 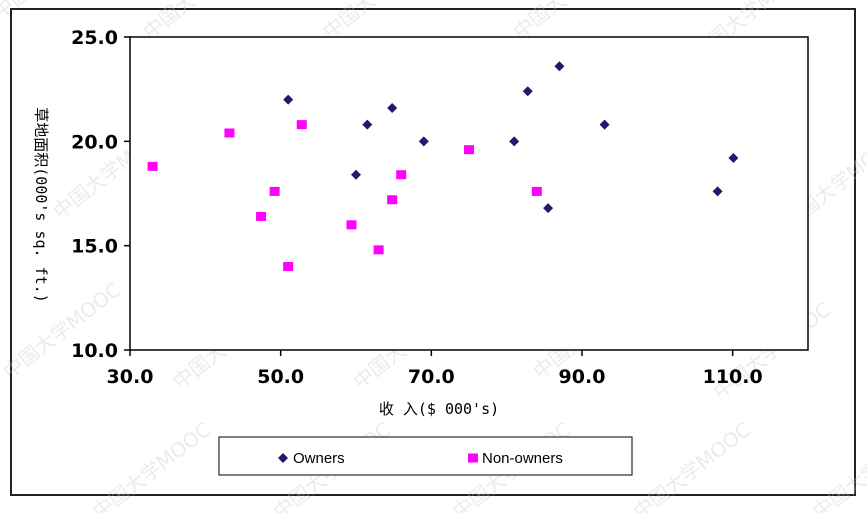 I want to click on x-axis: 30.0 50.0 70.0 90.0 110.0, so click(x=435, y=369).